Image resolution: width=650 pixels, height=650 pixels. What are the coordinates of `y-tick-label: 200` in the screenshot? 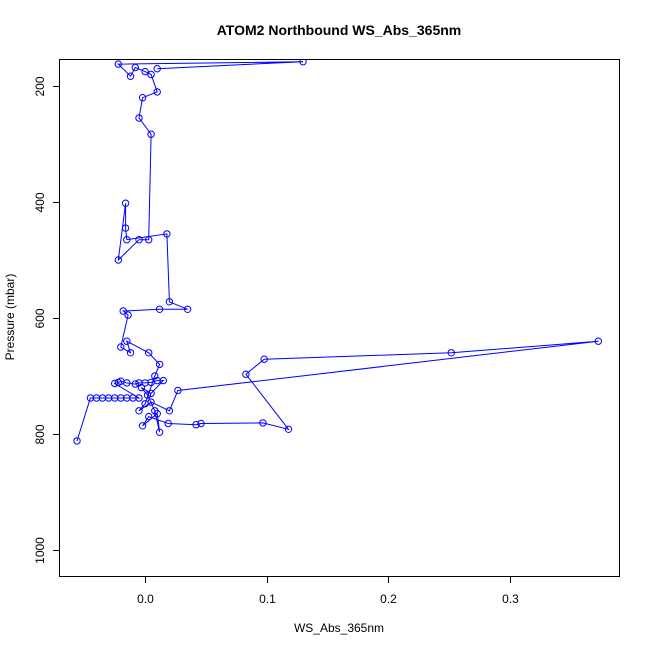 It's located at (40, 86).